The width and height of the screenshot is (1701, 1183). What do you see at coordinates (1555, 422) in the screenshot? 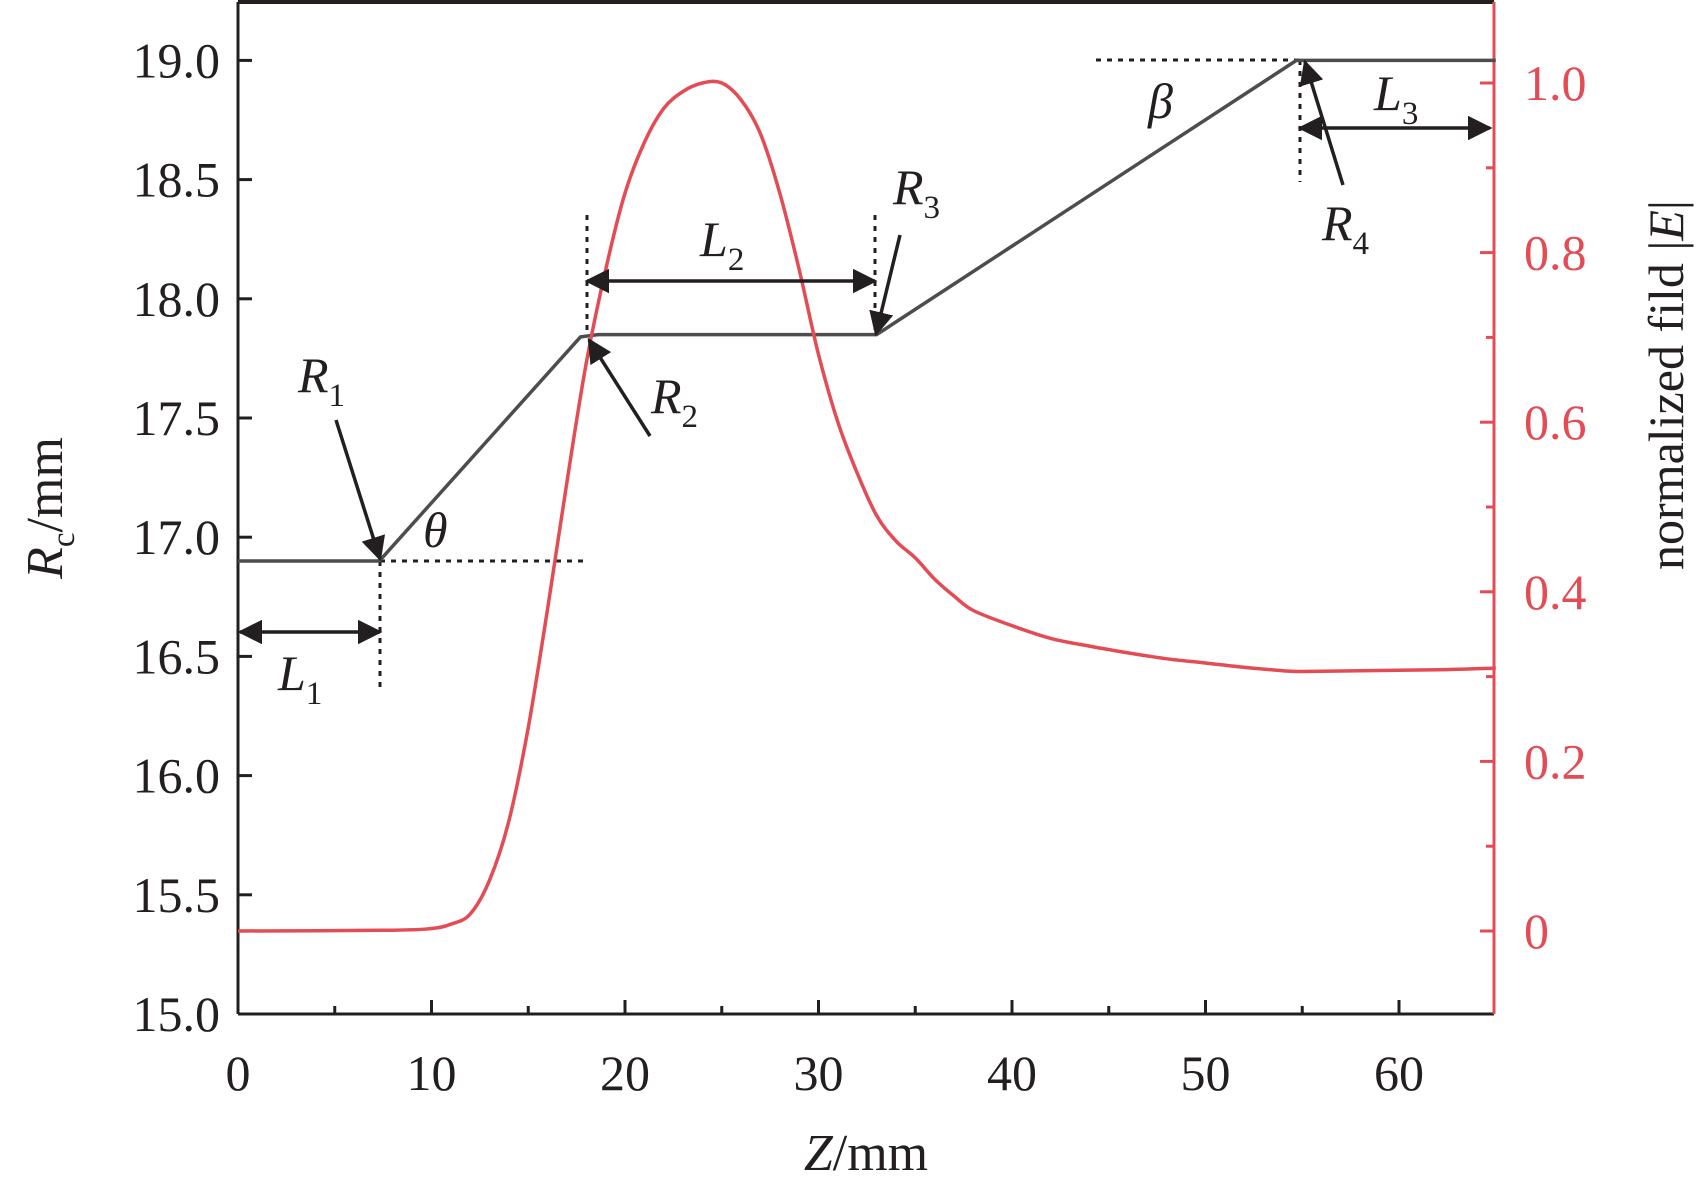
I see `y-right-tick-label: 0.6` at bounding box center [1555, 422].